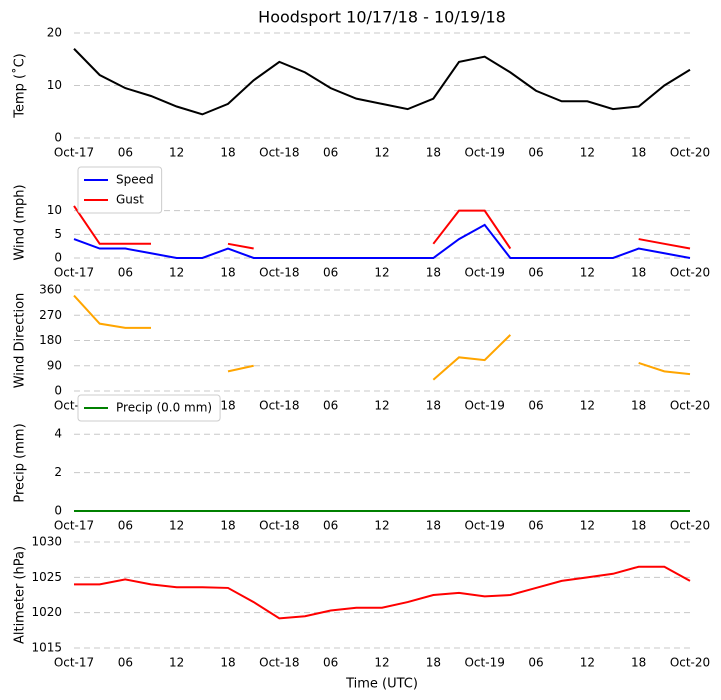 Image resolution: width=721 pixels, height=700 pixels. What do you see at coordinates (130, 200) in the screenshot?
I see `legend-label: Gust` at bounding box center [130, 200].